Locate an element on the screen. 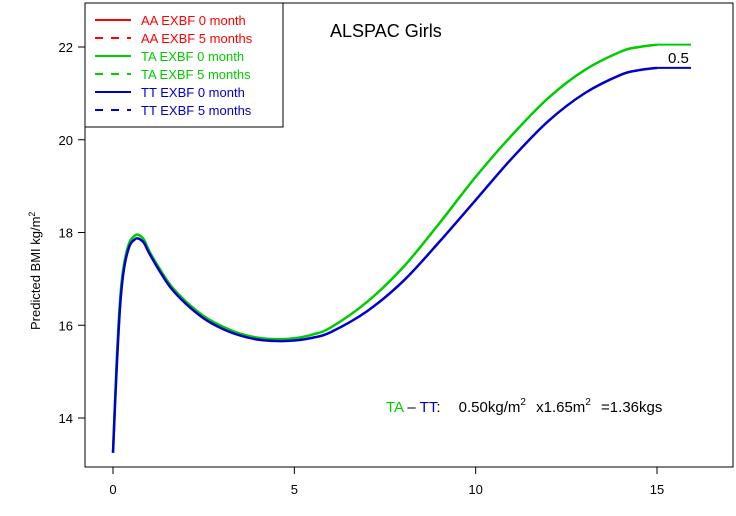 This screenshot has height=516, width=736. legend-label: TA EXBF 5 months is located at coordinates (196, 74).